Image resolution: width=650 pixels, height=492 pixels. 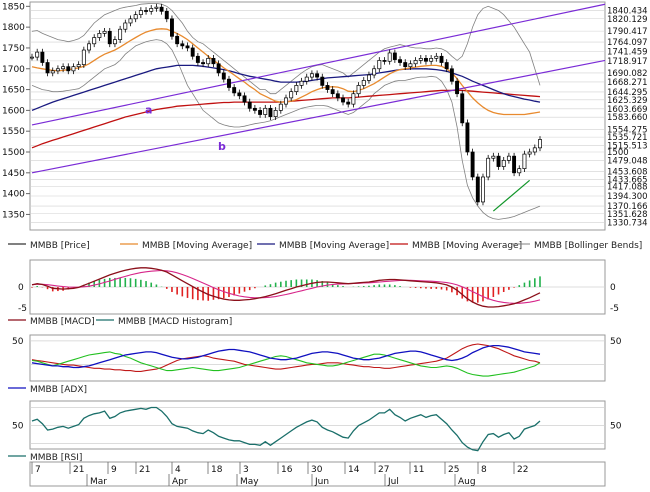 What do you see at coordinates (627, 43) in the screenshot?
I see `price-level-label: 1764.097` at bounding box center [627, 43].